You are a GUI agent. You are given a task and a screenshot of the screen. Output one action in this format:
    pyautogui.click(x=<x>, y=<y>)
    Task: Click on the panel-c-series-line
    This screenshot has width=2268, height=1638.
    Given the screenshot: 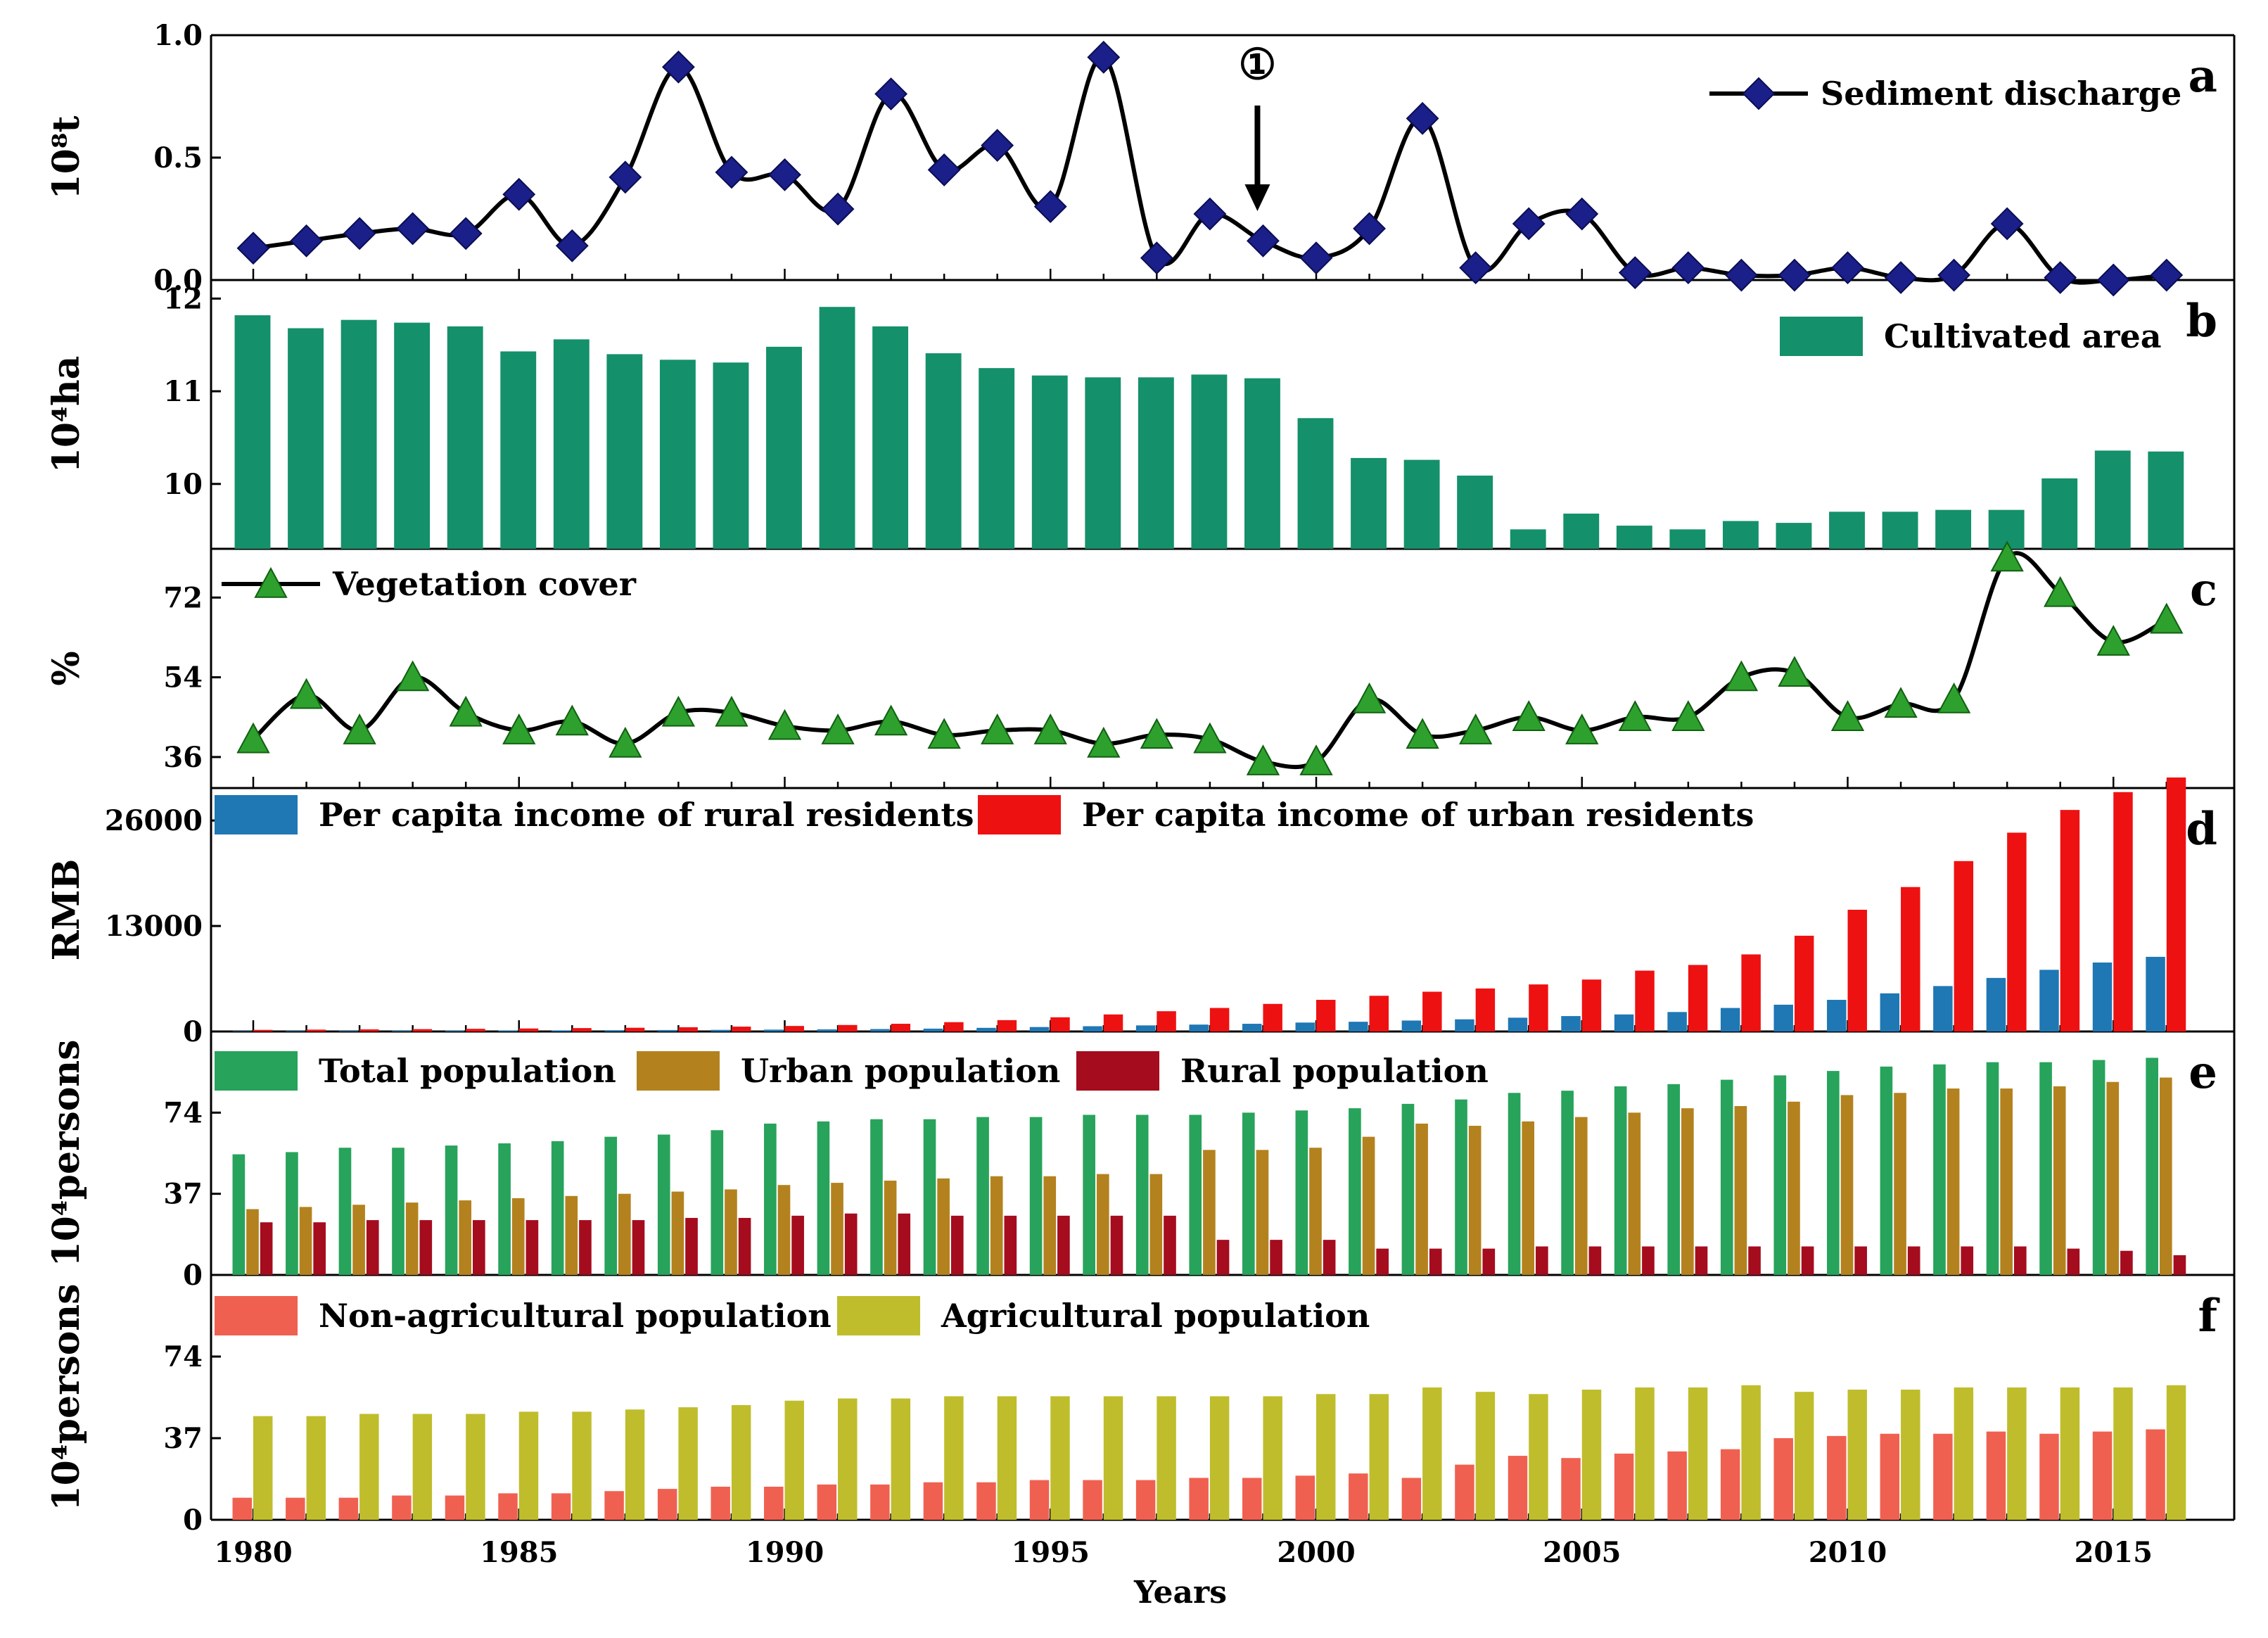 What is the action you would take?
    pyautogui.click(x=1210, y=661)
    